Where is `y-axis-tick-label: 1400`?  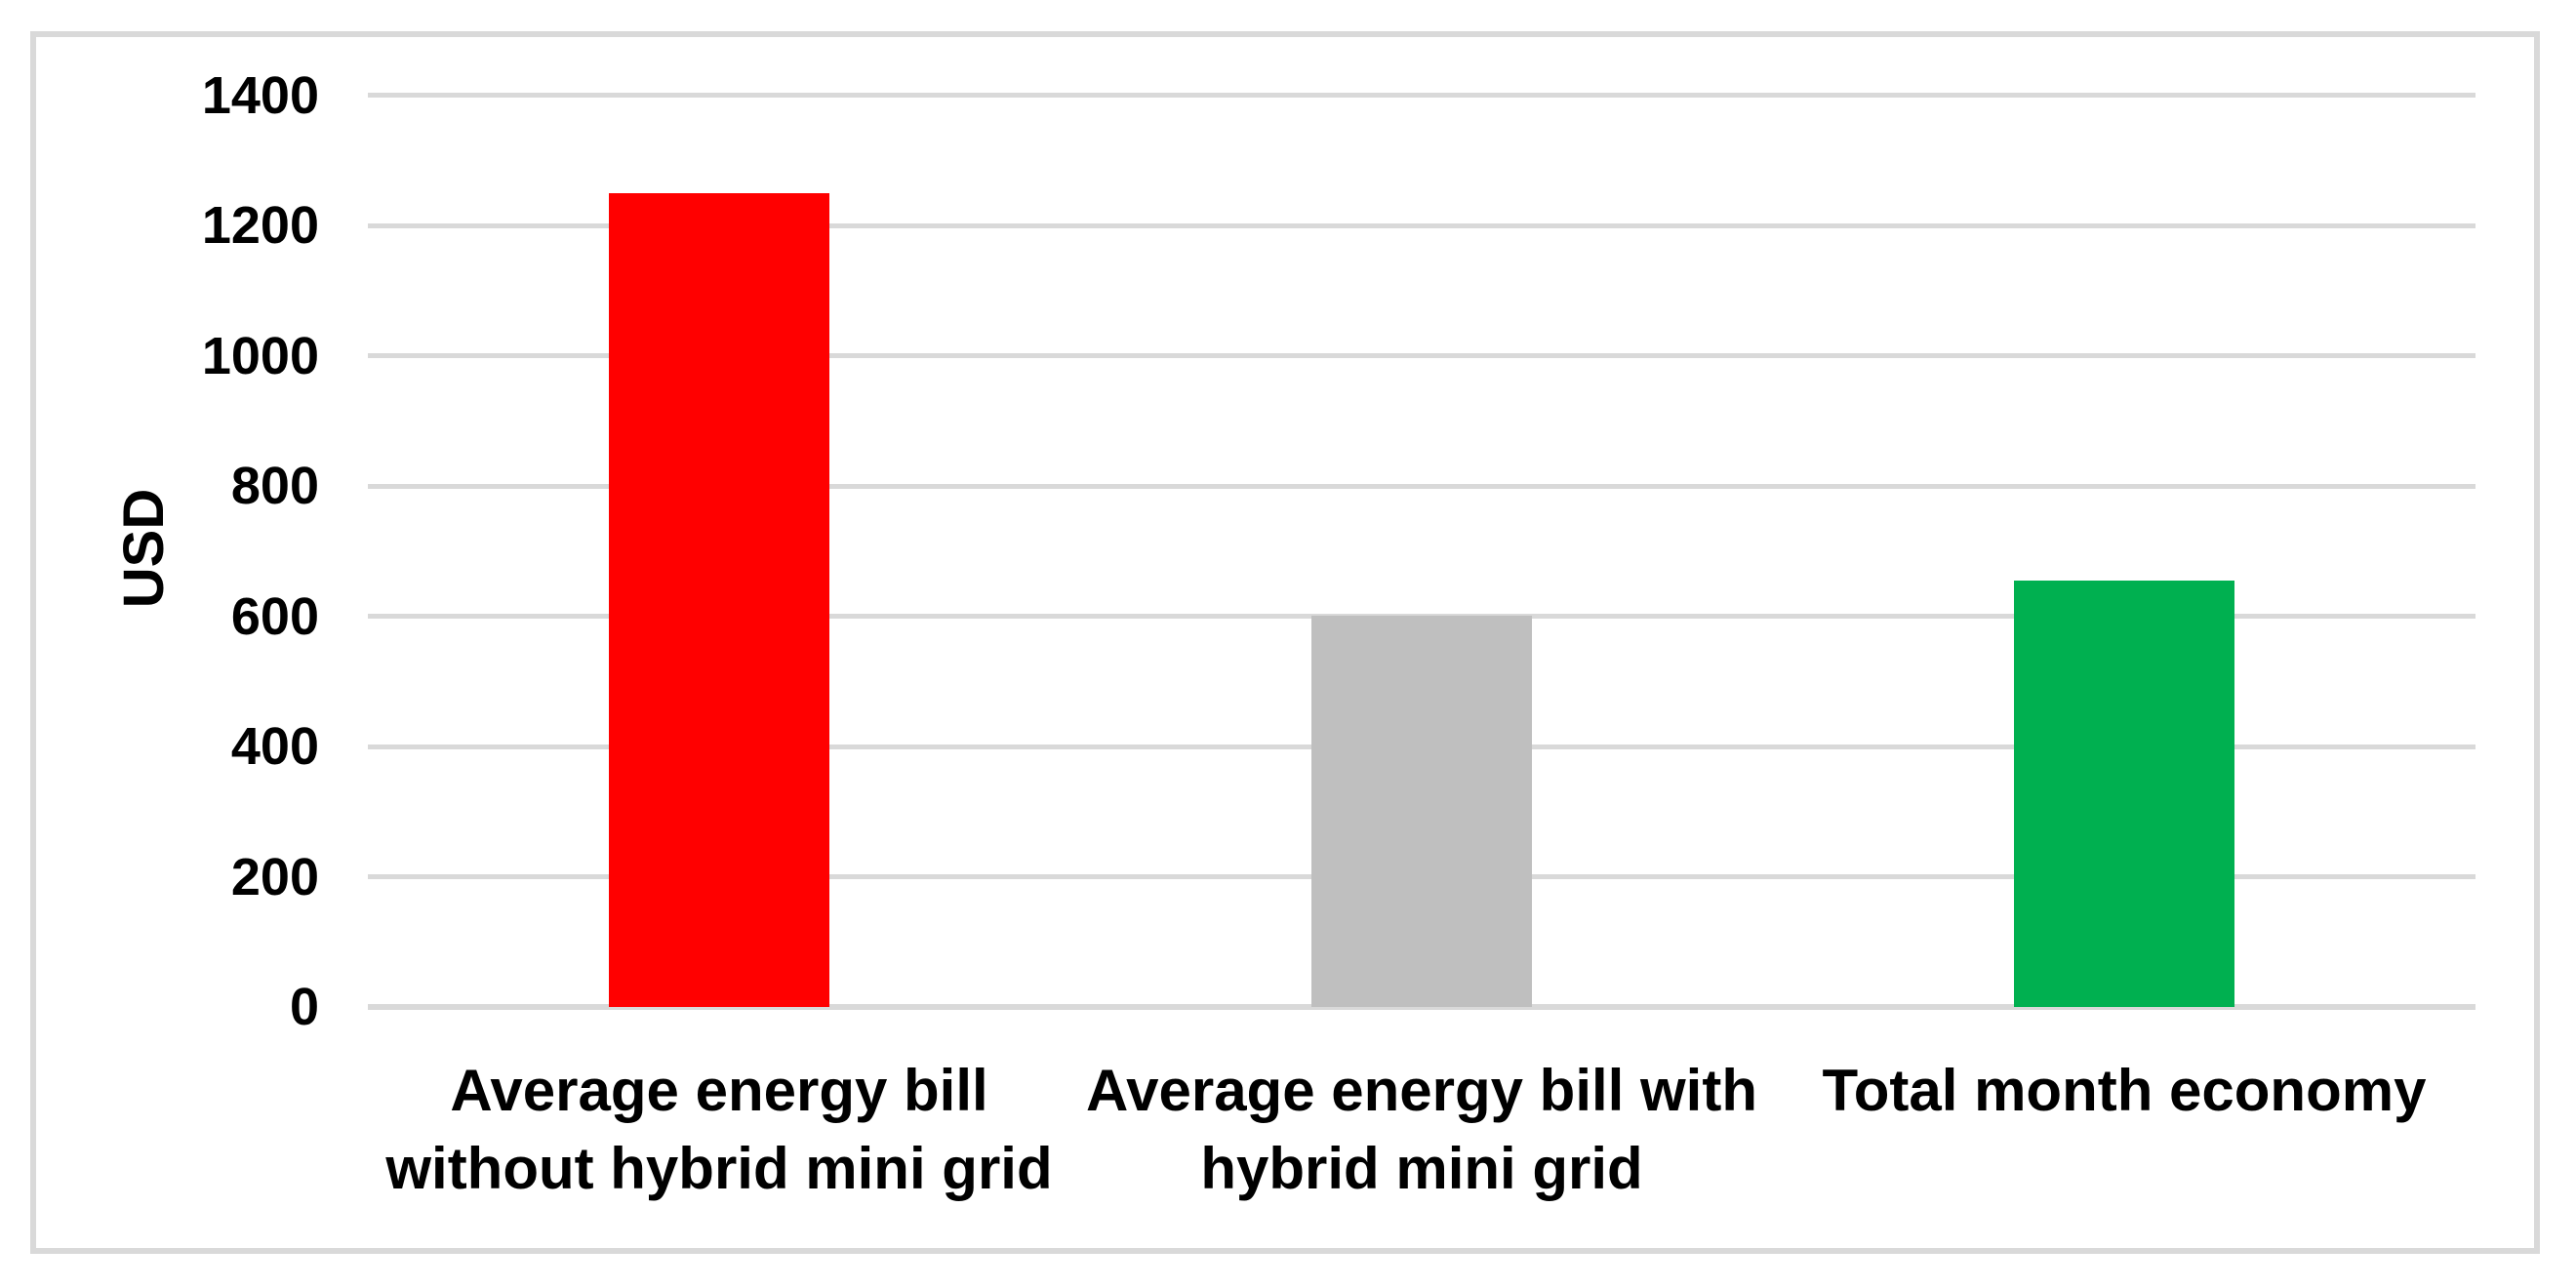
y-axis-tick-label: 1400 is located at coordinates (260, 95).